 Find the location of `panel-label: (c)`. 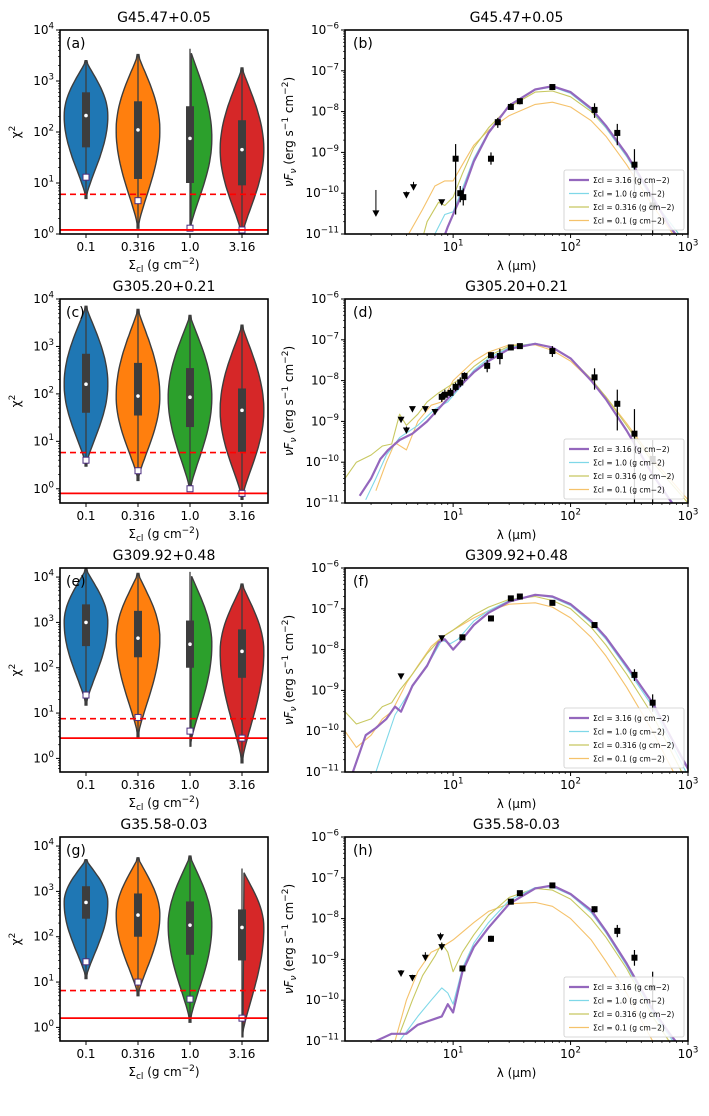

panel-label: (c) is located at coordinates (75, 313).